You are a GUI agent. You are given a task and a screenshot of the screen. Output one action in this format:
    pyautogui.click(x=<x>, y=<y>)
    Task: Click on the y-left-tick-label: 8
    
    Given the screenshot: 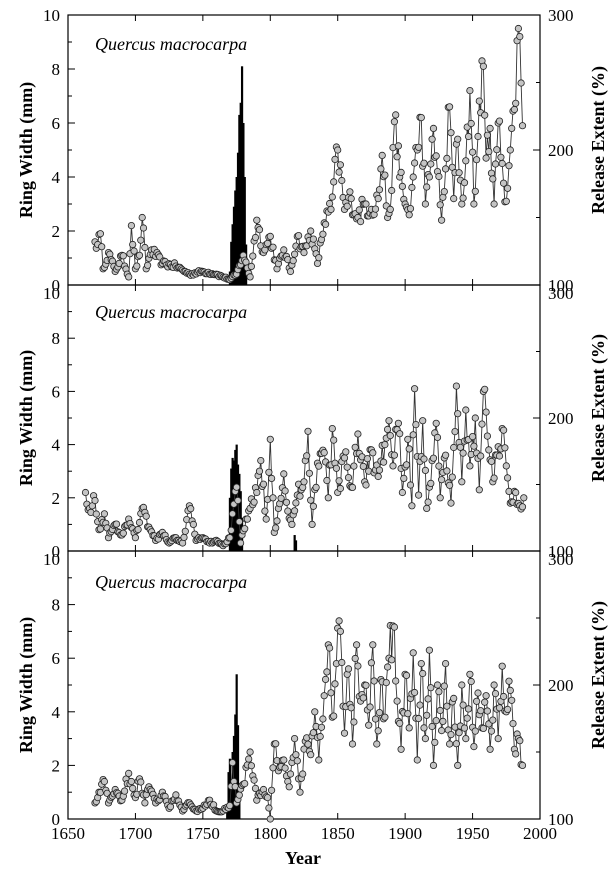 What is the action you would take?
    pyautogui.click(x=56, y=605)
    